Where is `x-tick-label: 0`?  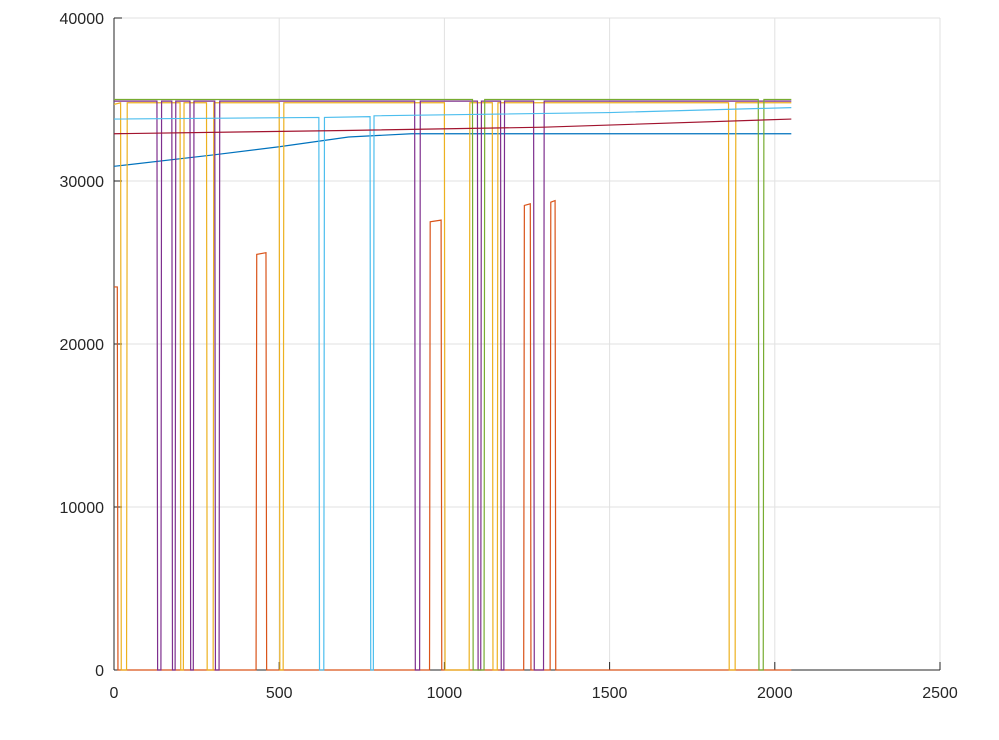
x-tick-label: 0 is located at coordinates (114, 693).